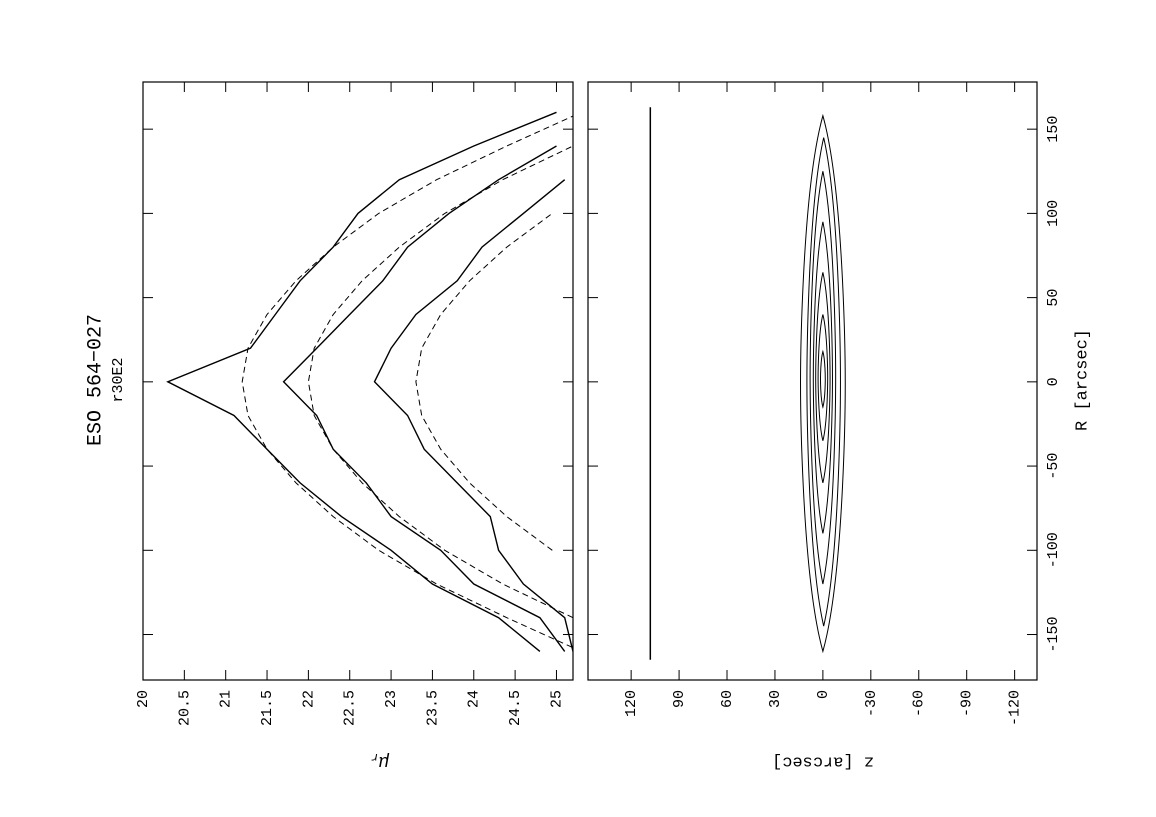 The height and width of the screenshot is (817, 1156). I want to click on chart-subtitle: r30E2, so click(118, 379).